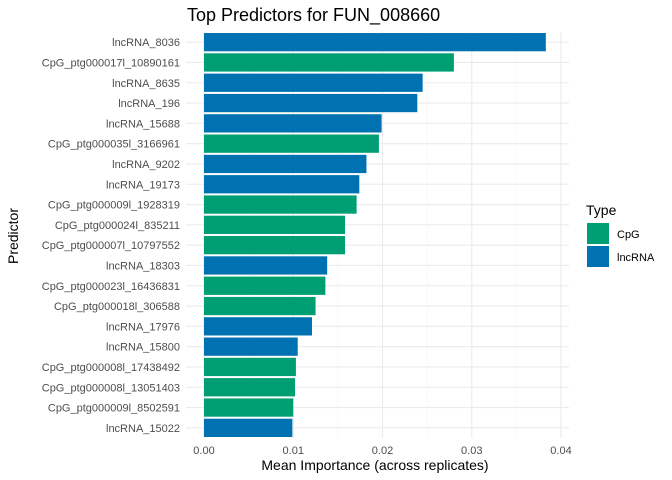 This screenshot has width=672, height=480. I want to click on legend-title: Type, so click(601, 210).